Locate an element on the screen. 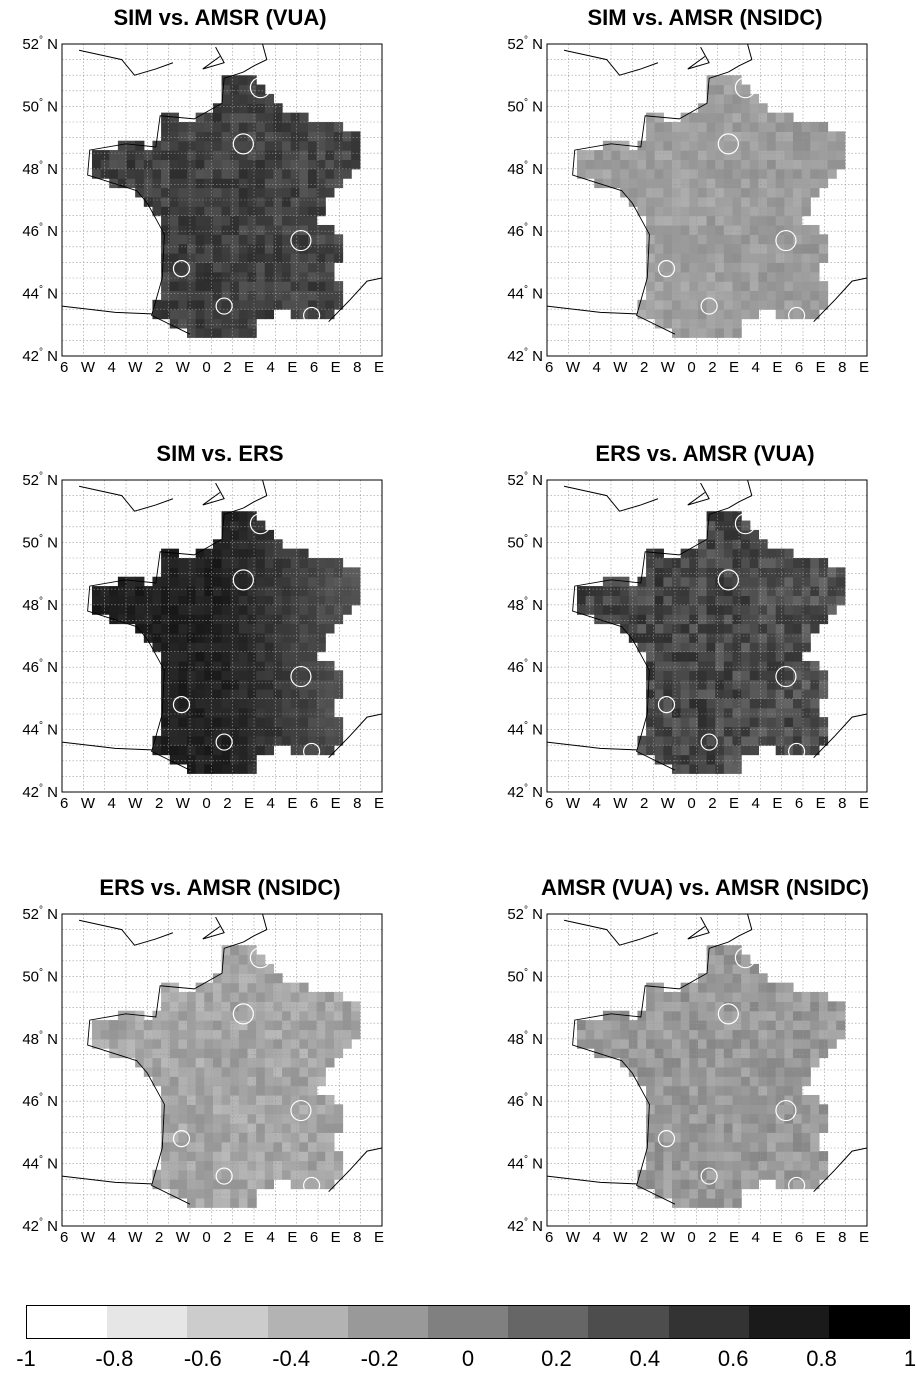 The image size is (916, 1373). colorbar-tick-label: -0.8 is located at coordinates (114, 1358).